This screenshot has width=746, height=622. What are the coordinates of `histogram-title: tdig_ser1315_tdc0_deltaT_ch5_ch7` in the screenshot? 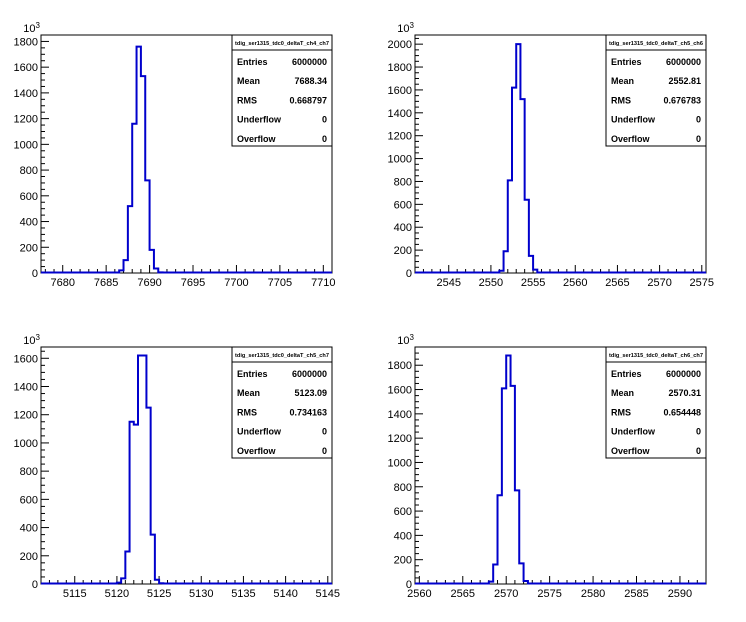 It's located at (282, 356).